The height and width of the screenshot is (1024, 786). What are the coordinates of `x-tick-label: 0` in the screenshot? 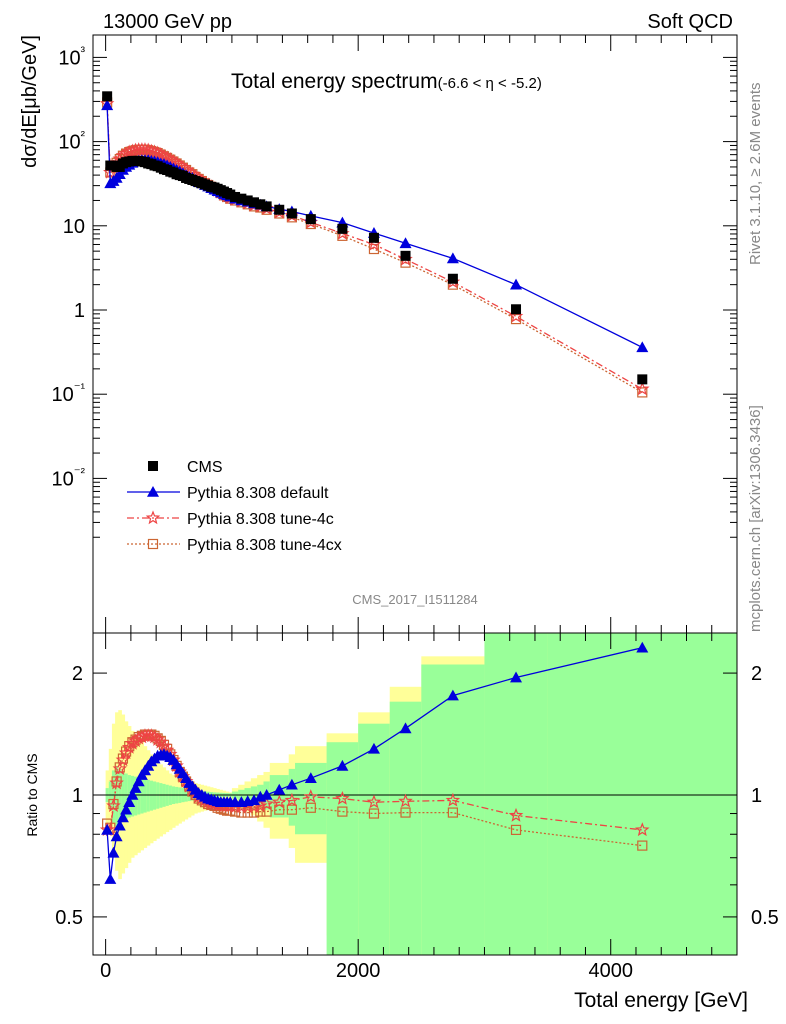 It's located at (105, 971).